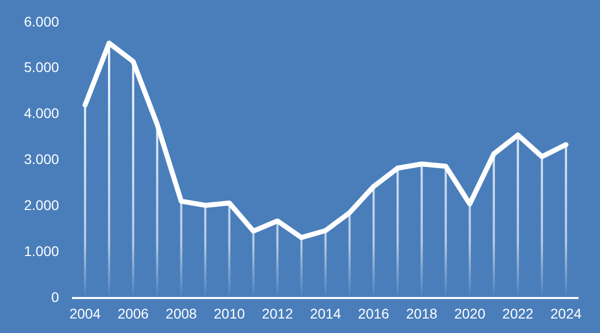  I want to click on y-tick-label: 4.000, so click(42, 113).